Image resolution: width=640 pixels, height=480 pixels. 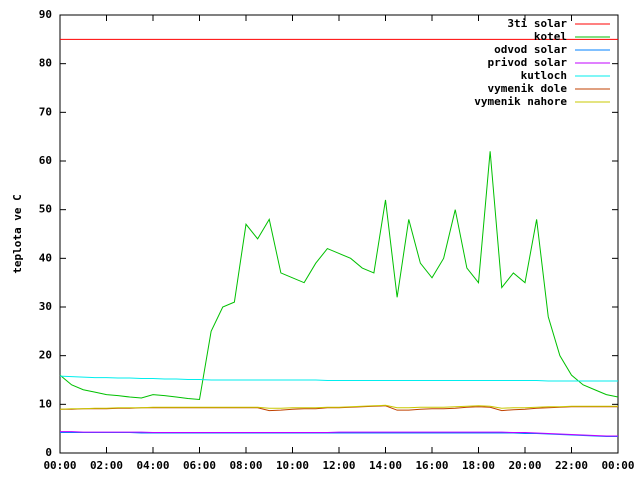 I want to click on y-tick-label: 70, so click(x=45, y=111).